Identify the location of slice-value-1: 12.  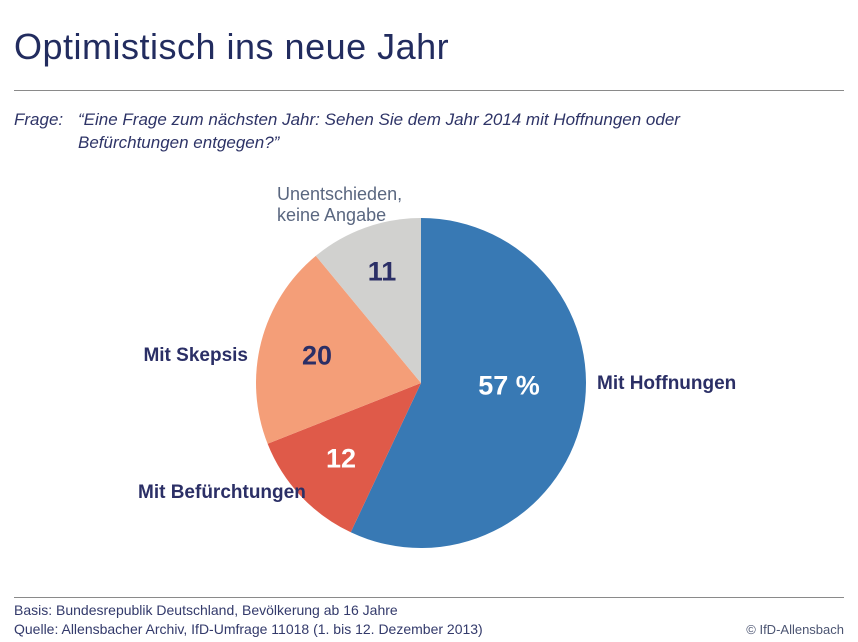
(341, 458).